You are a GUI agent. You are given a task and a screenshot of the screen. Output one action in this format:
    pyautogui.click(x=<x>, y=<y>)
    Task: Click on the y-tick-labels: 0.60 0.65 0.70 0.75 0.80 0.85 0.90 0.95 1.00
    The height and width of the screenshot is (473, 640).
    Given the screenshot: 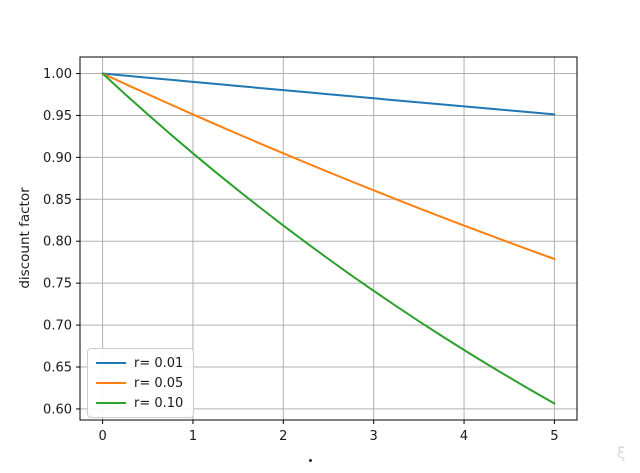 What is the action you would take?
    pyautogui.click(x=57, y=242)
    